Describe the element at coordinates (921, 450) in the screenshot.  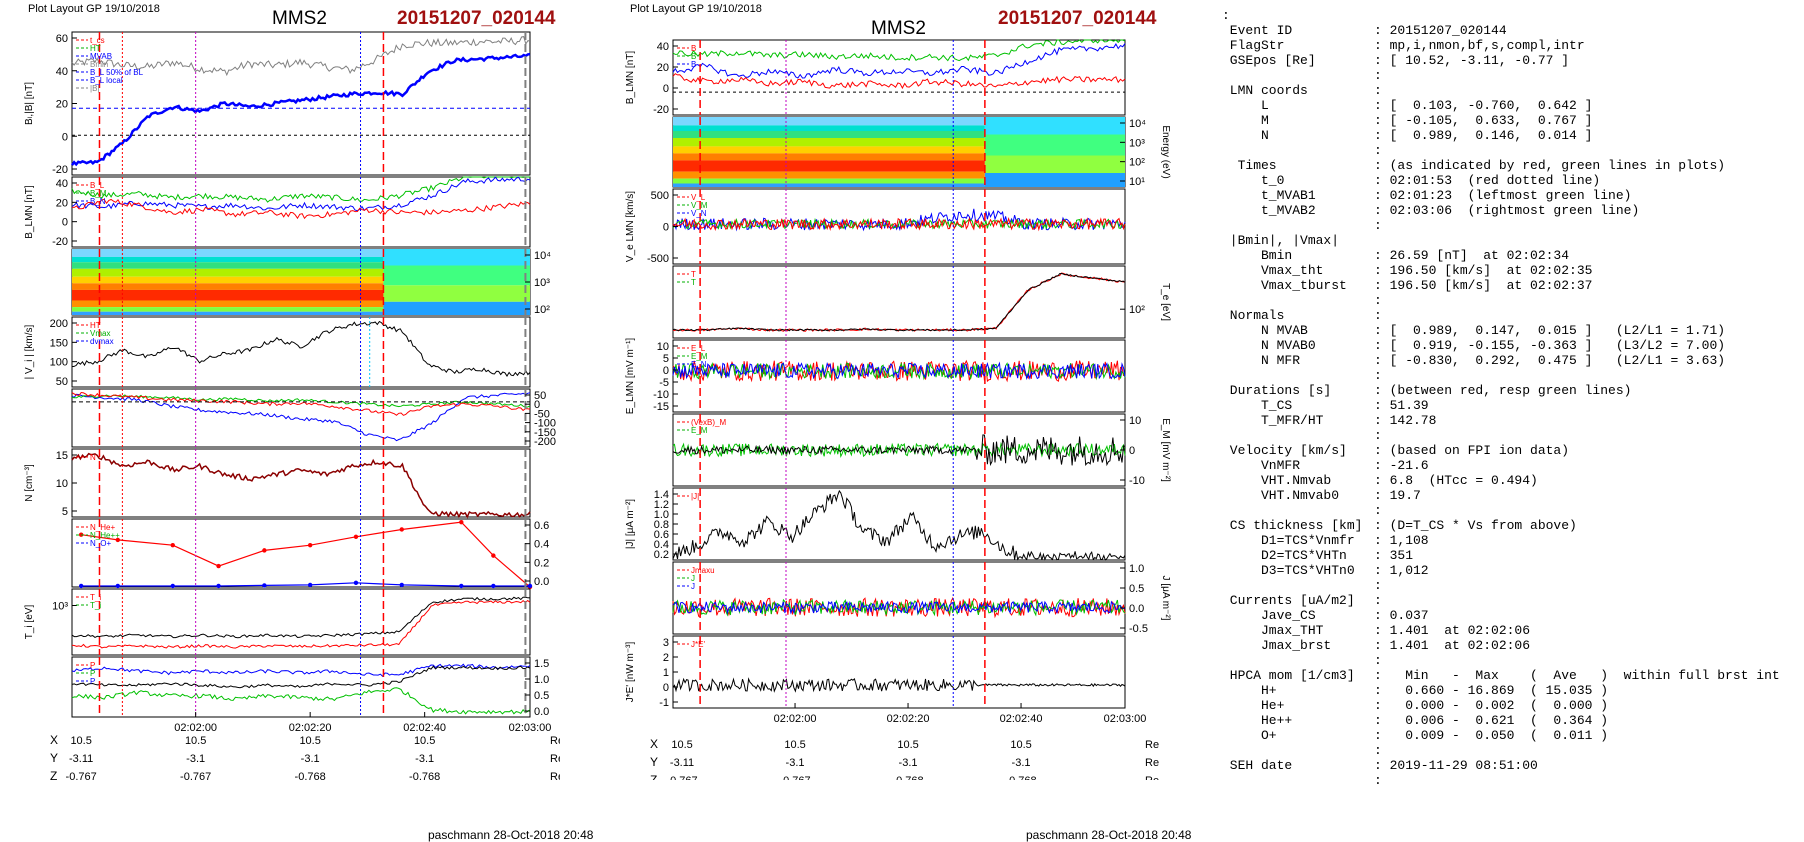
I see `panel-em: 10 0 -10 E_M [mV m⁻²] (VexB)_ME_M` at that location.